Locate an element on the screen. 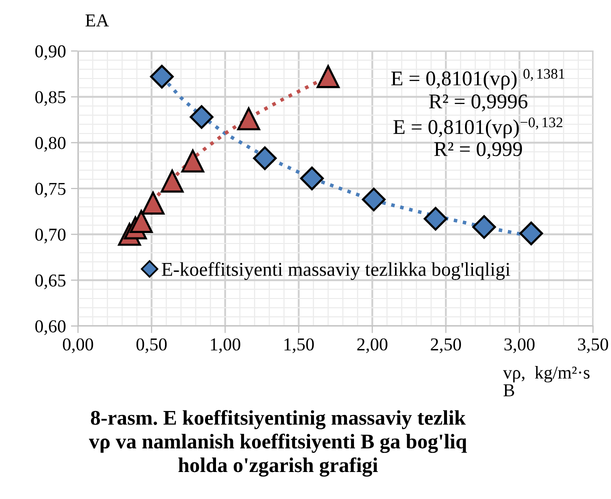 The height and width of the screenshot is (499, 611). y-tick-label: 0,85 is located at coordinates (50, 98).